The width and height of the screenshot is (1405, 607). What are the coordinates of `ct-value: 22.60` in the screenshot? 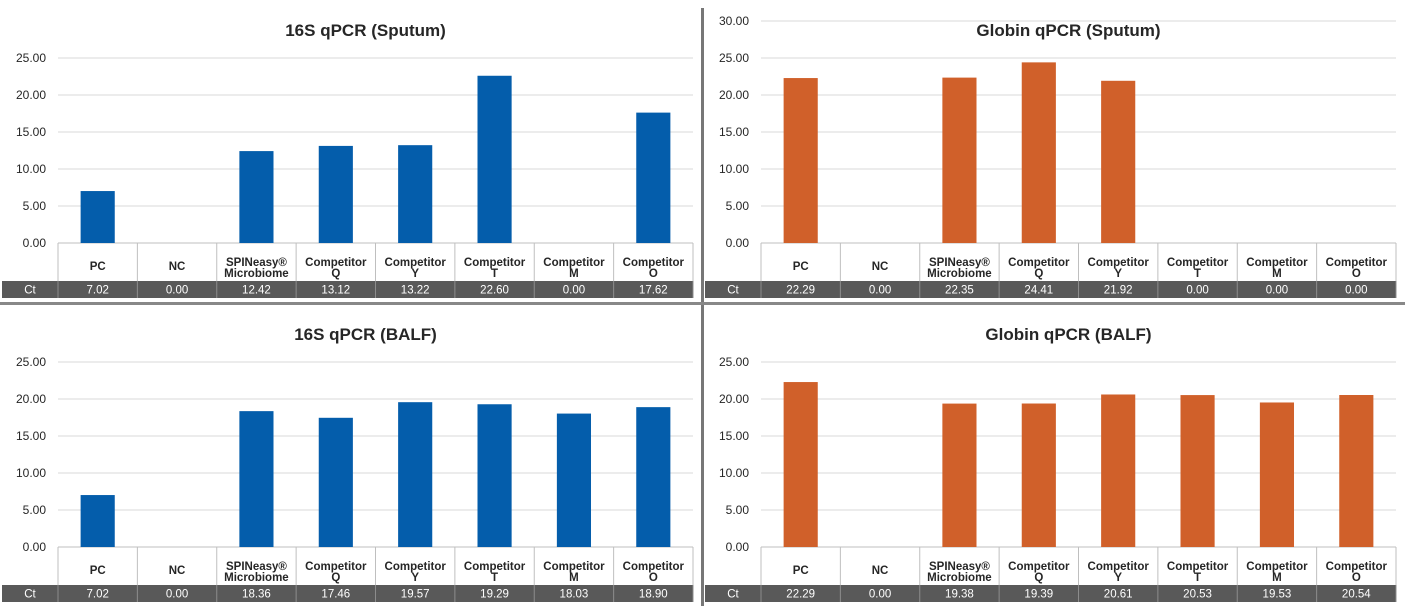 It's located at (494, 291).